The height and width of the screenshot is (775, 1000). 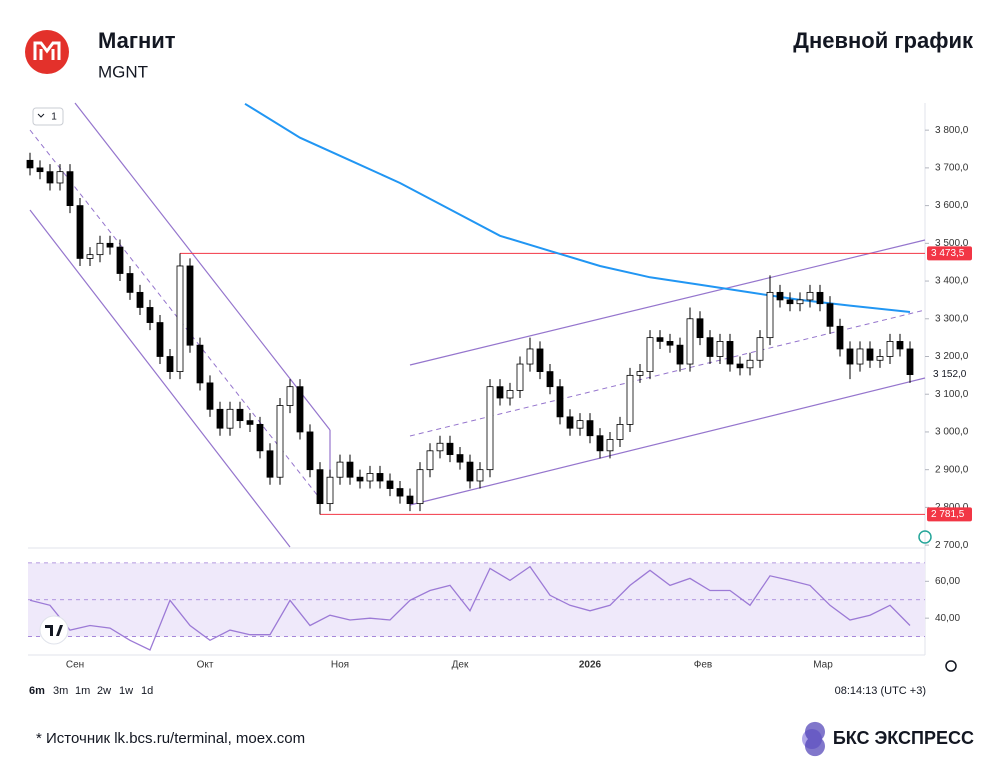 What do you see at coordinates (814, 739) in the screenshot?
I see `brand-logo` at bounding box center [814, 739].